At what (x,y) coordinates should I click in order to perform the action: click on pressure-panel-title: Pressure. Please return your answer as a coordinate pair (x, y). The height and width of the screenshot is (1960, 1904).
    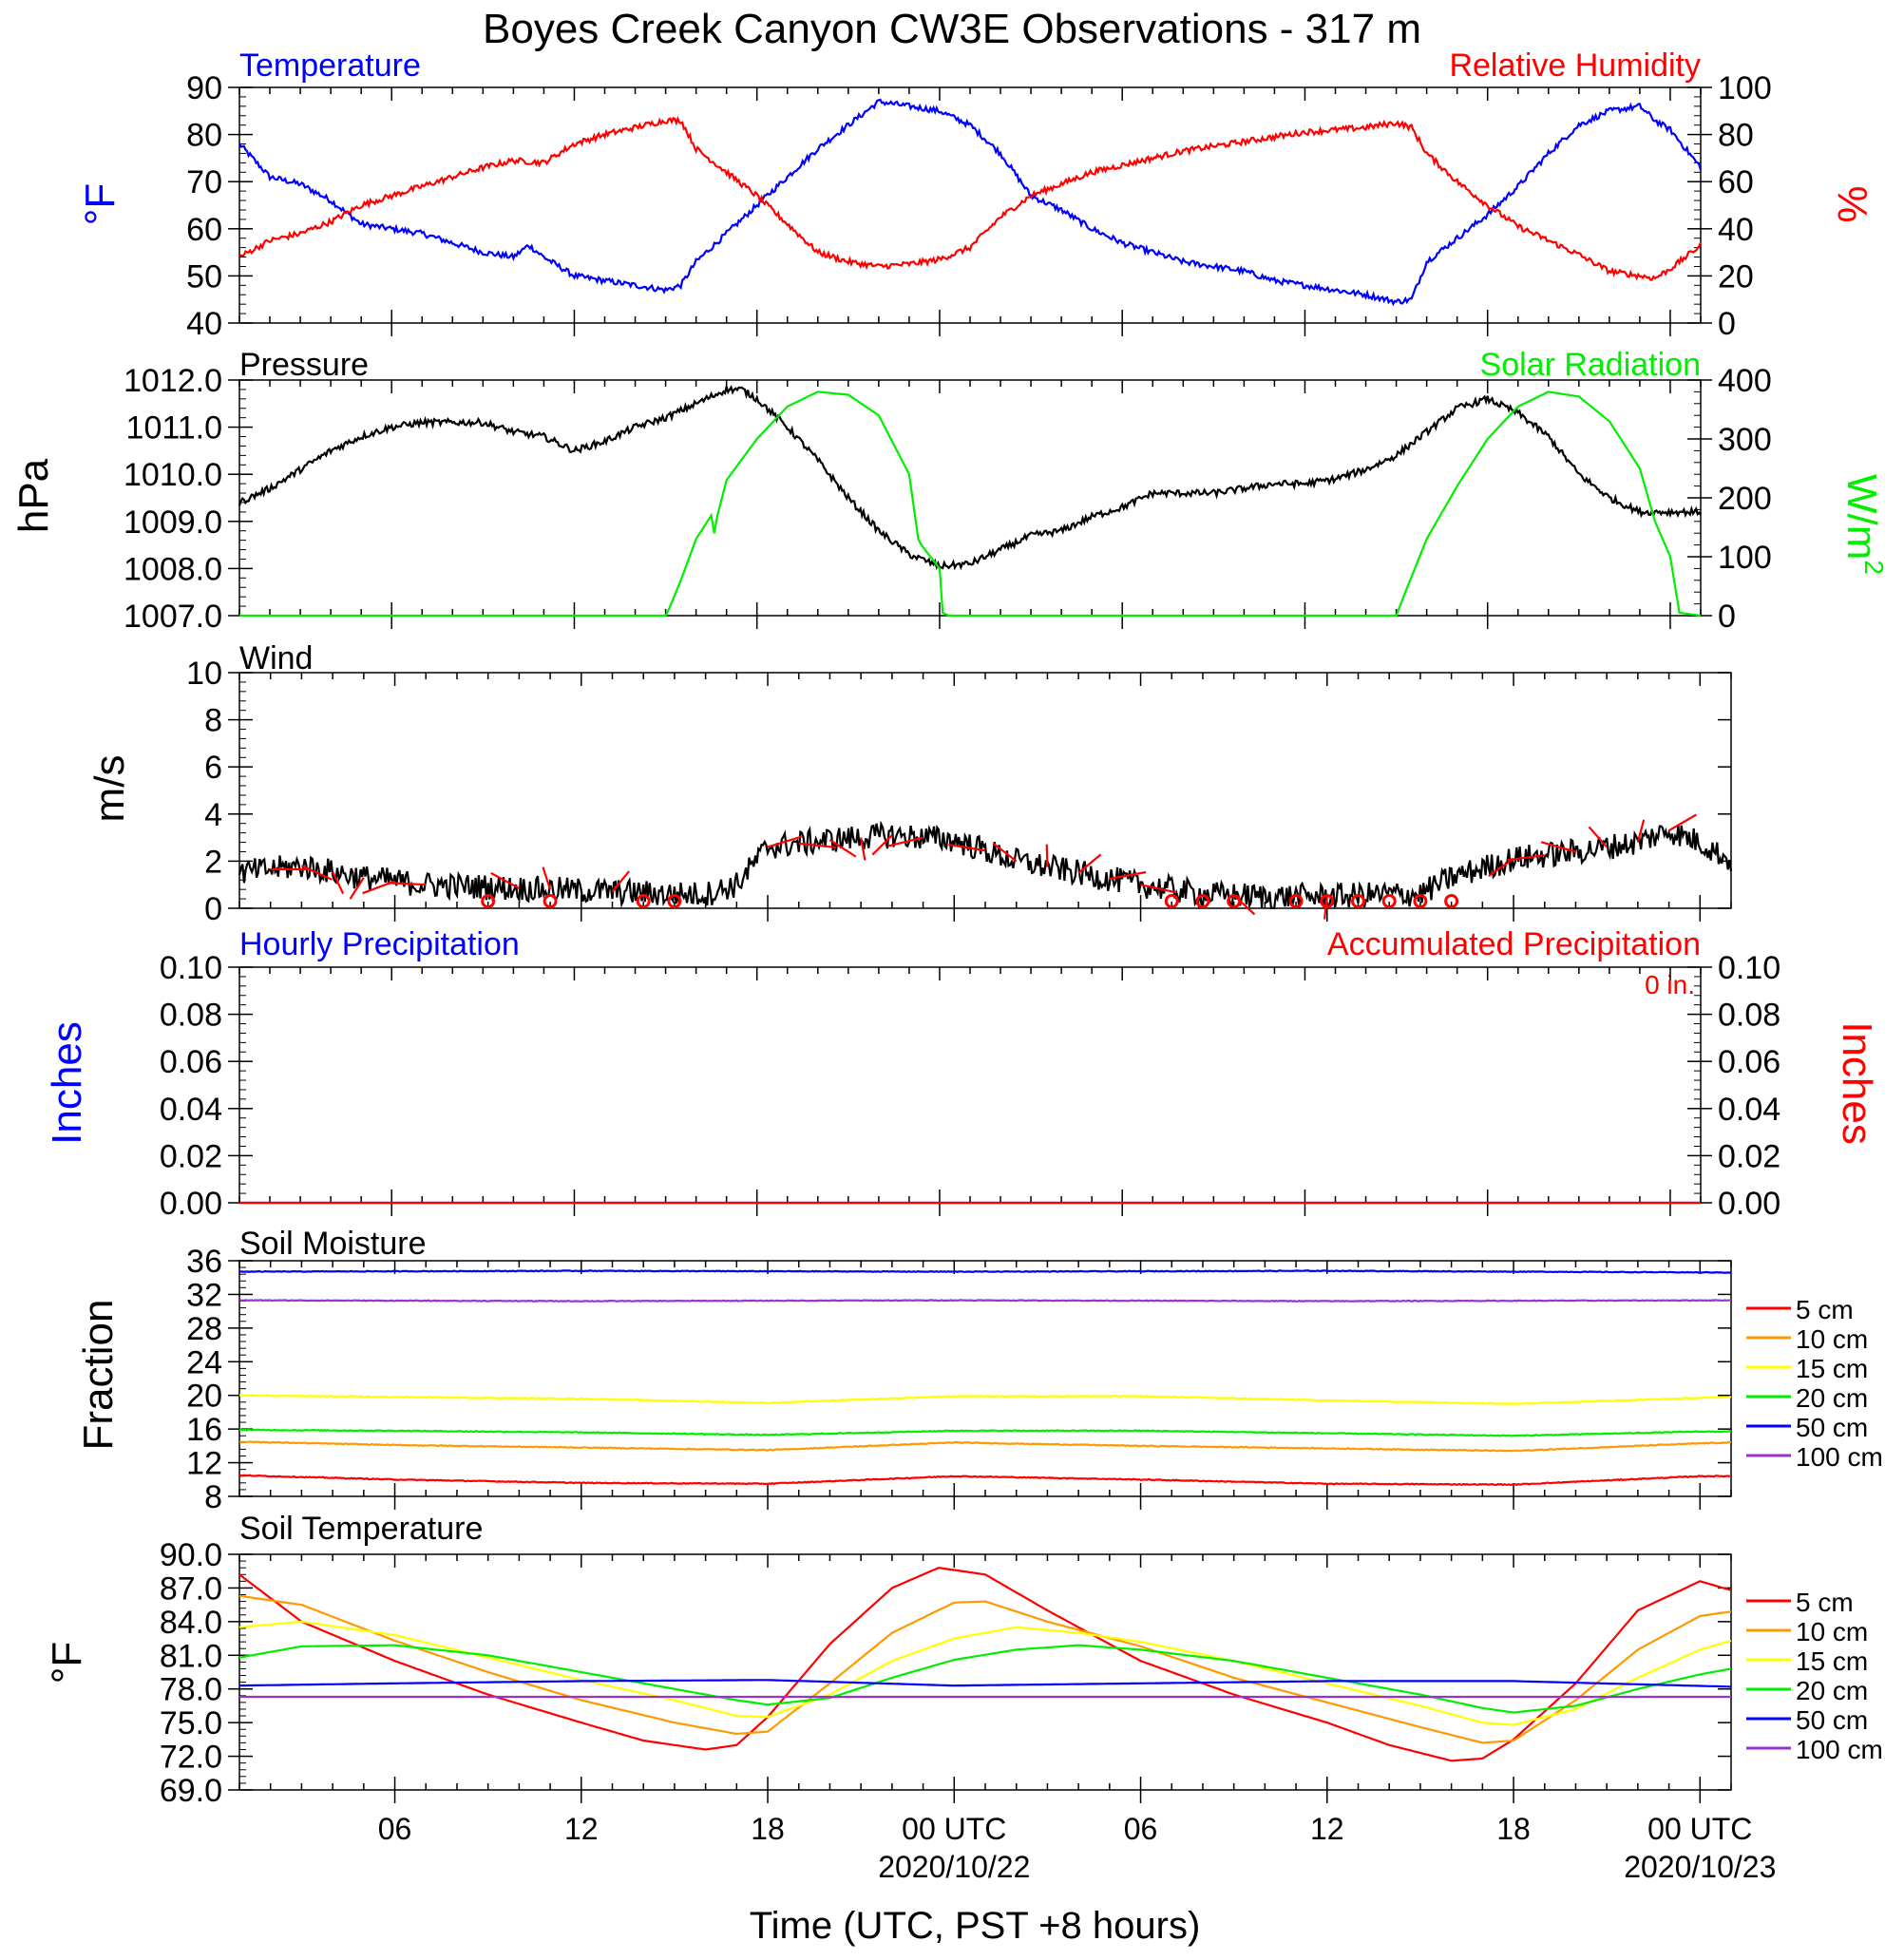
    Looking at the image, I should click on (304, 365).